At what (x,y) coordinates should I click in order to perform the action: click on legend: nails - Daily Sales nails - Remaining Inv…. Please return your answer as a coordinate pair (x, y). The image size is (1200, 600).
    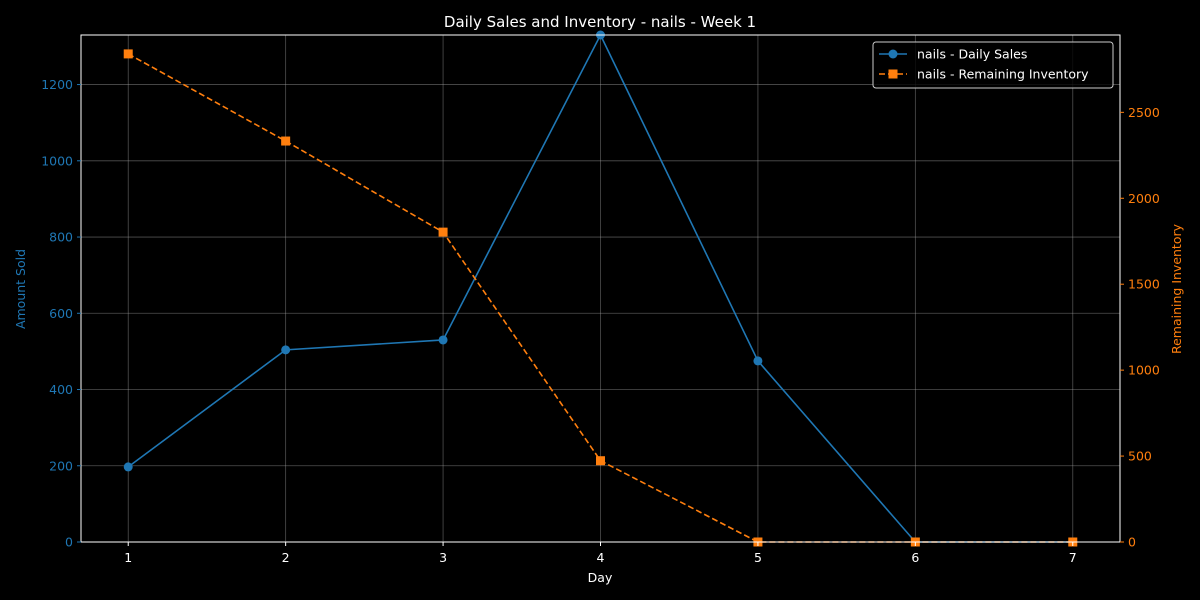
    Looking at the image, I should click on (993, 65).